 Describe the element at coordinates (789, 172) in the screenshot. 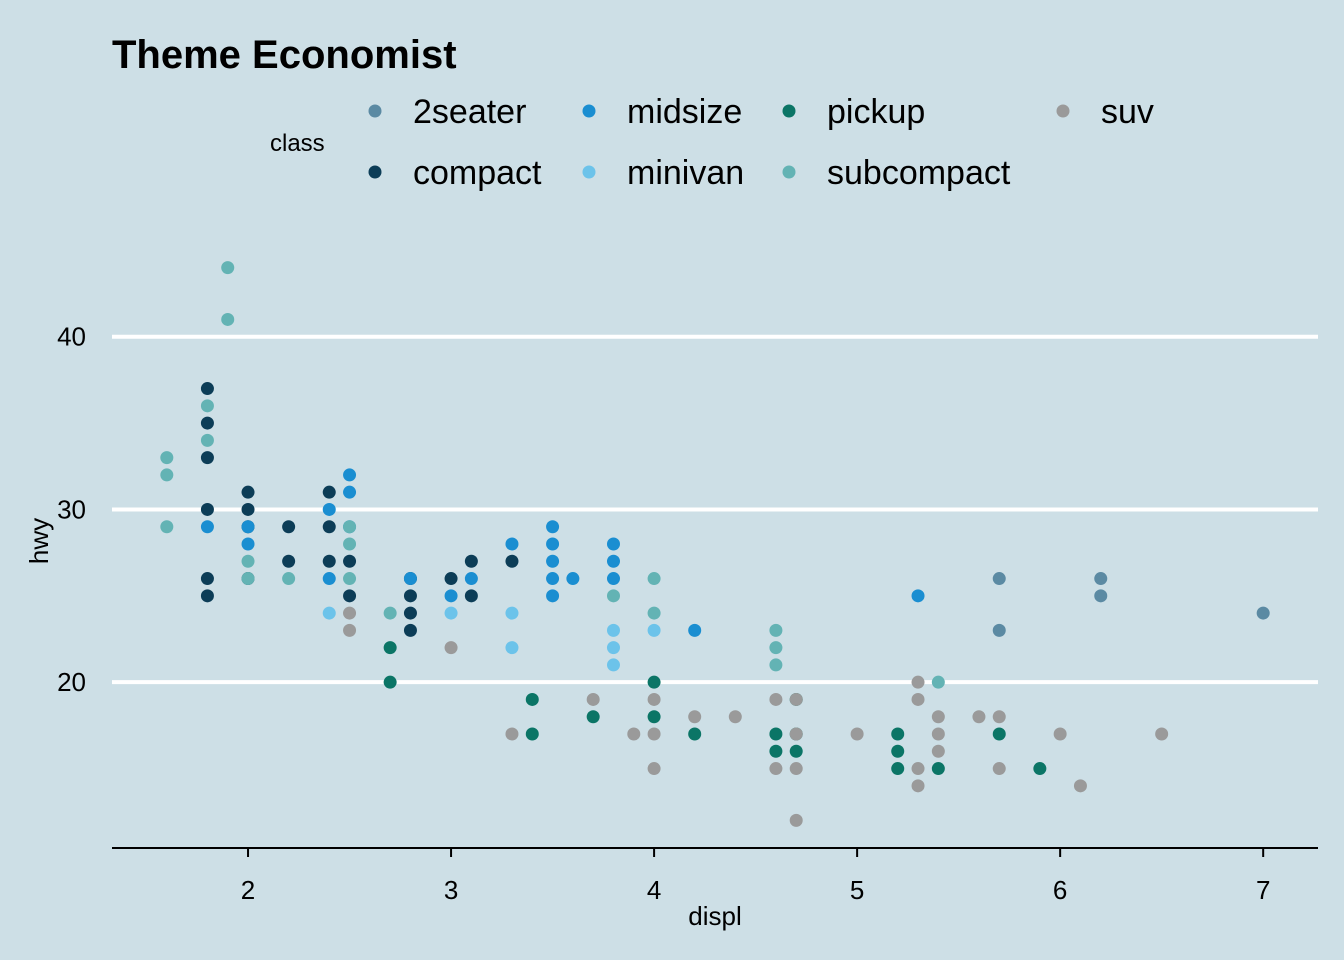

I see `legend-key-subcompact` at that location.